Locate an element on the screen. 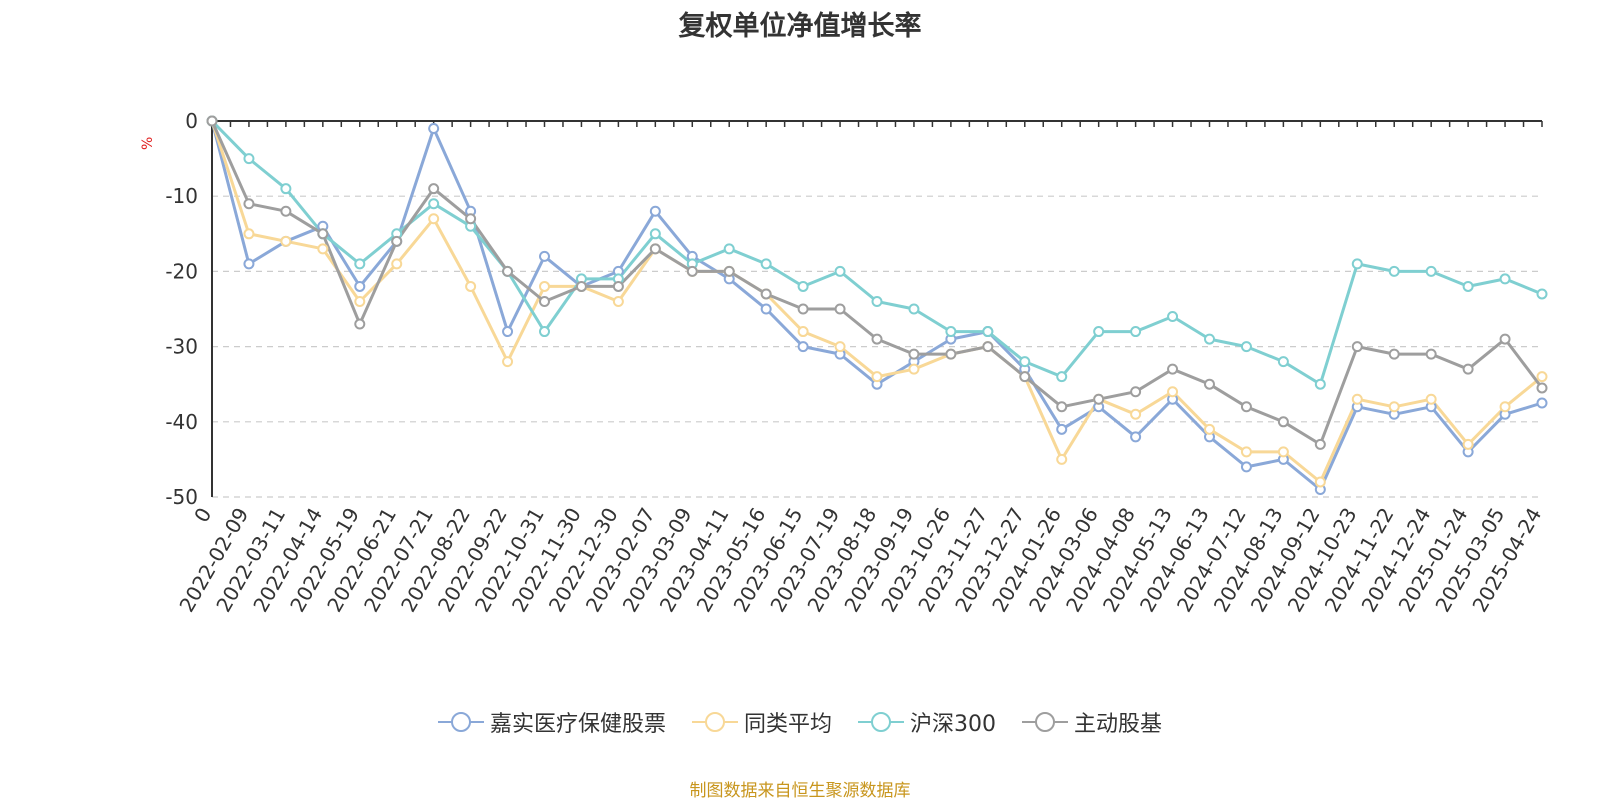 The height and width of the screenshot is (801, 1600). y-tick-label: -50 is located at coordinates (181, 497).